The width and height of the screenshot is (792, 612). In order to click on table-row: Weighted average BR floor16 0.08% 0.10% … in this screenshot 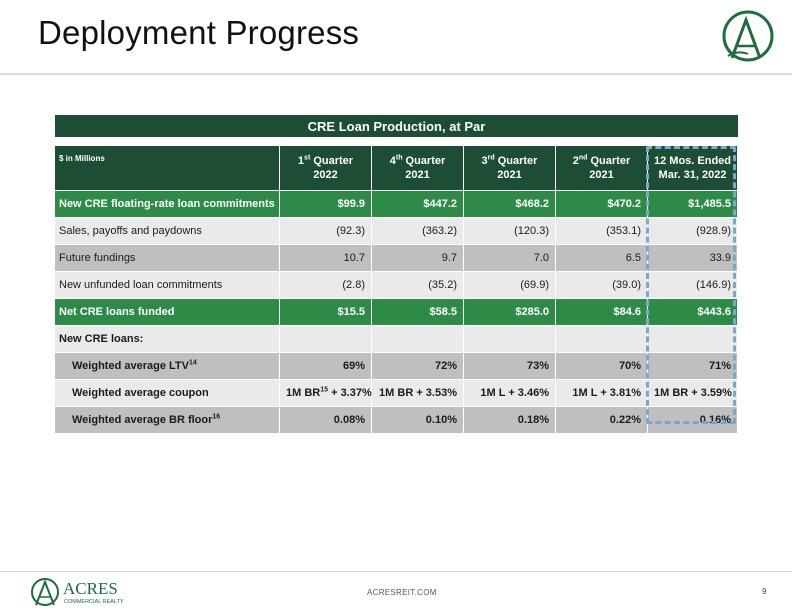, I will do `click(396, 420)`.